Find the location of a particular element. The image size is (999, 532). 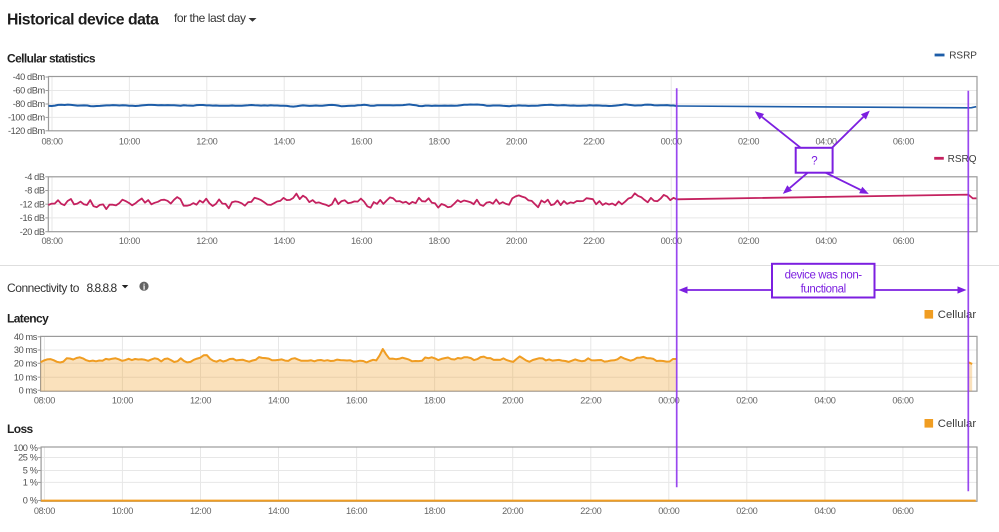

svg-text: 20 ms is located at coordinates (26, 364).